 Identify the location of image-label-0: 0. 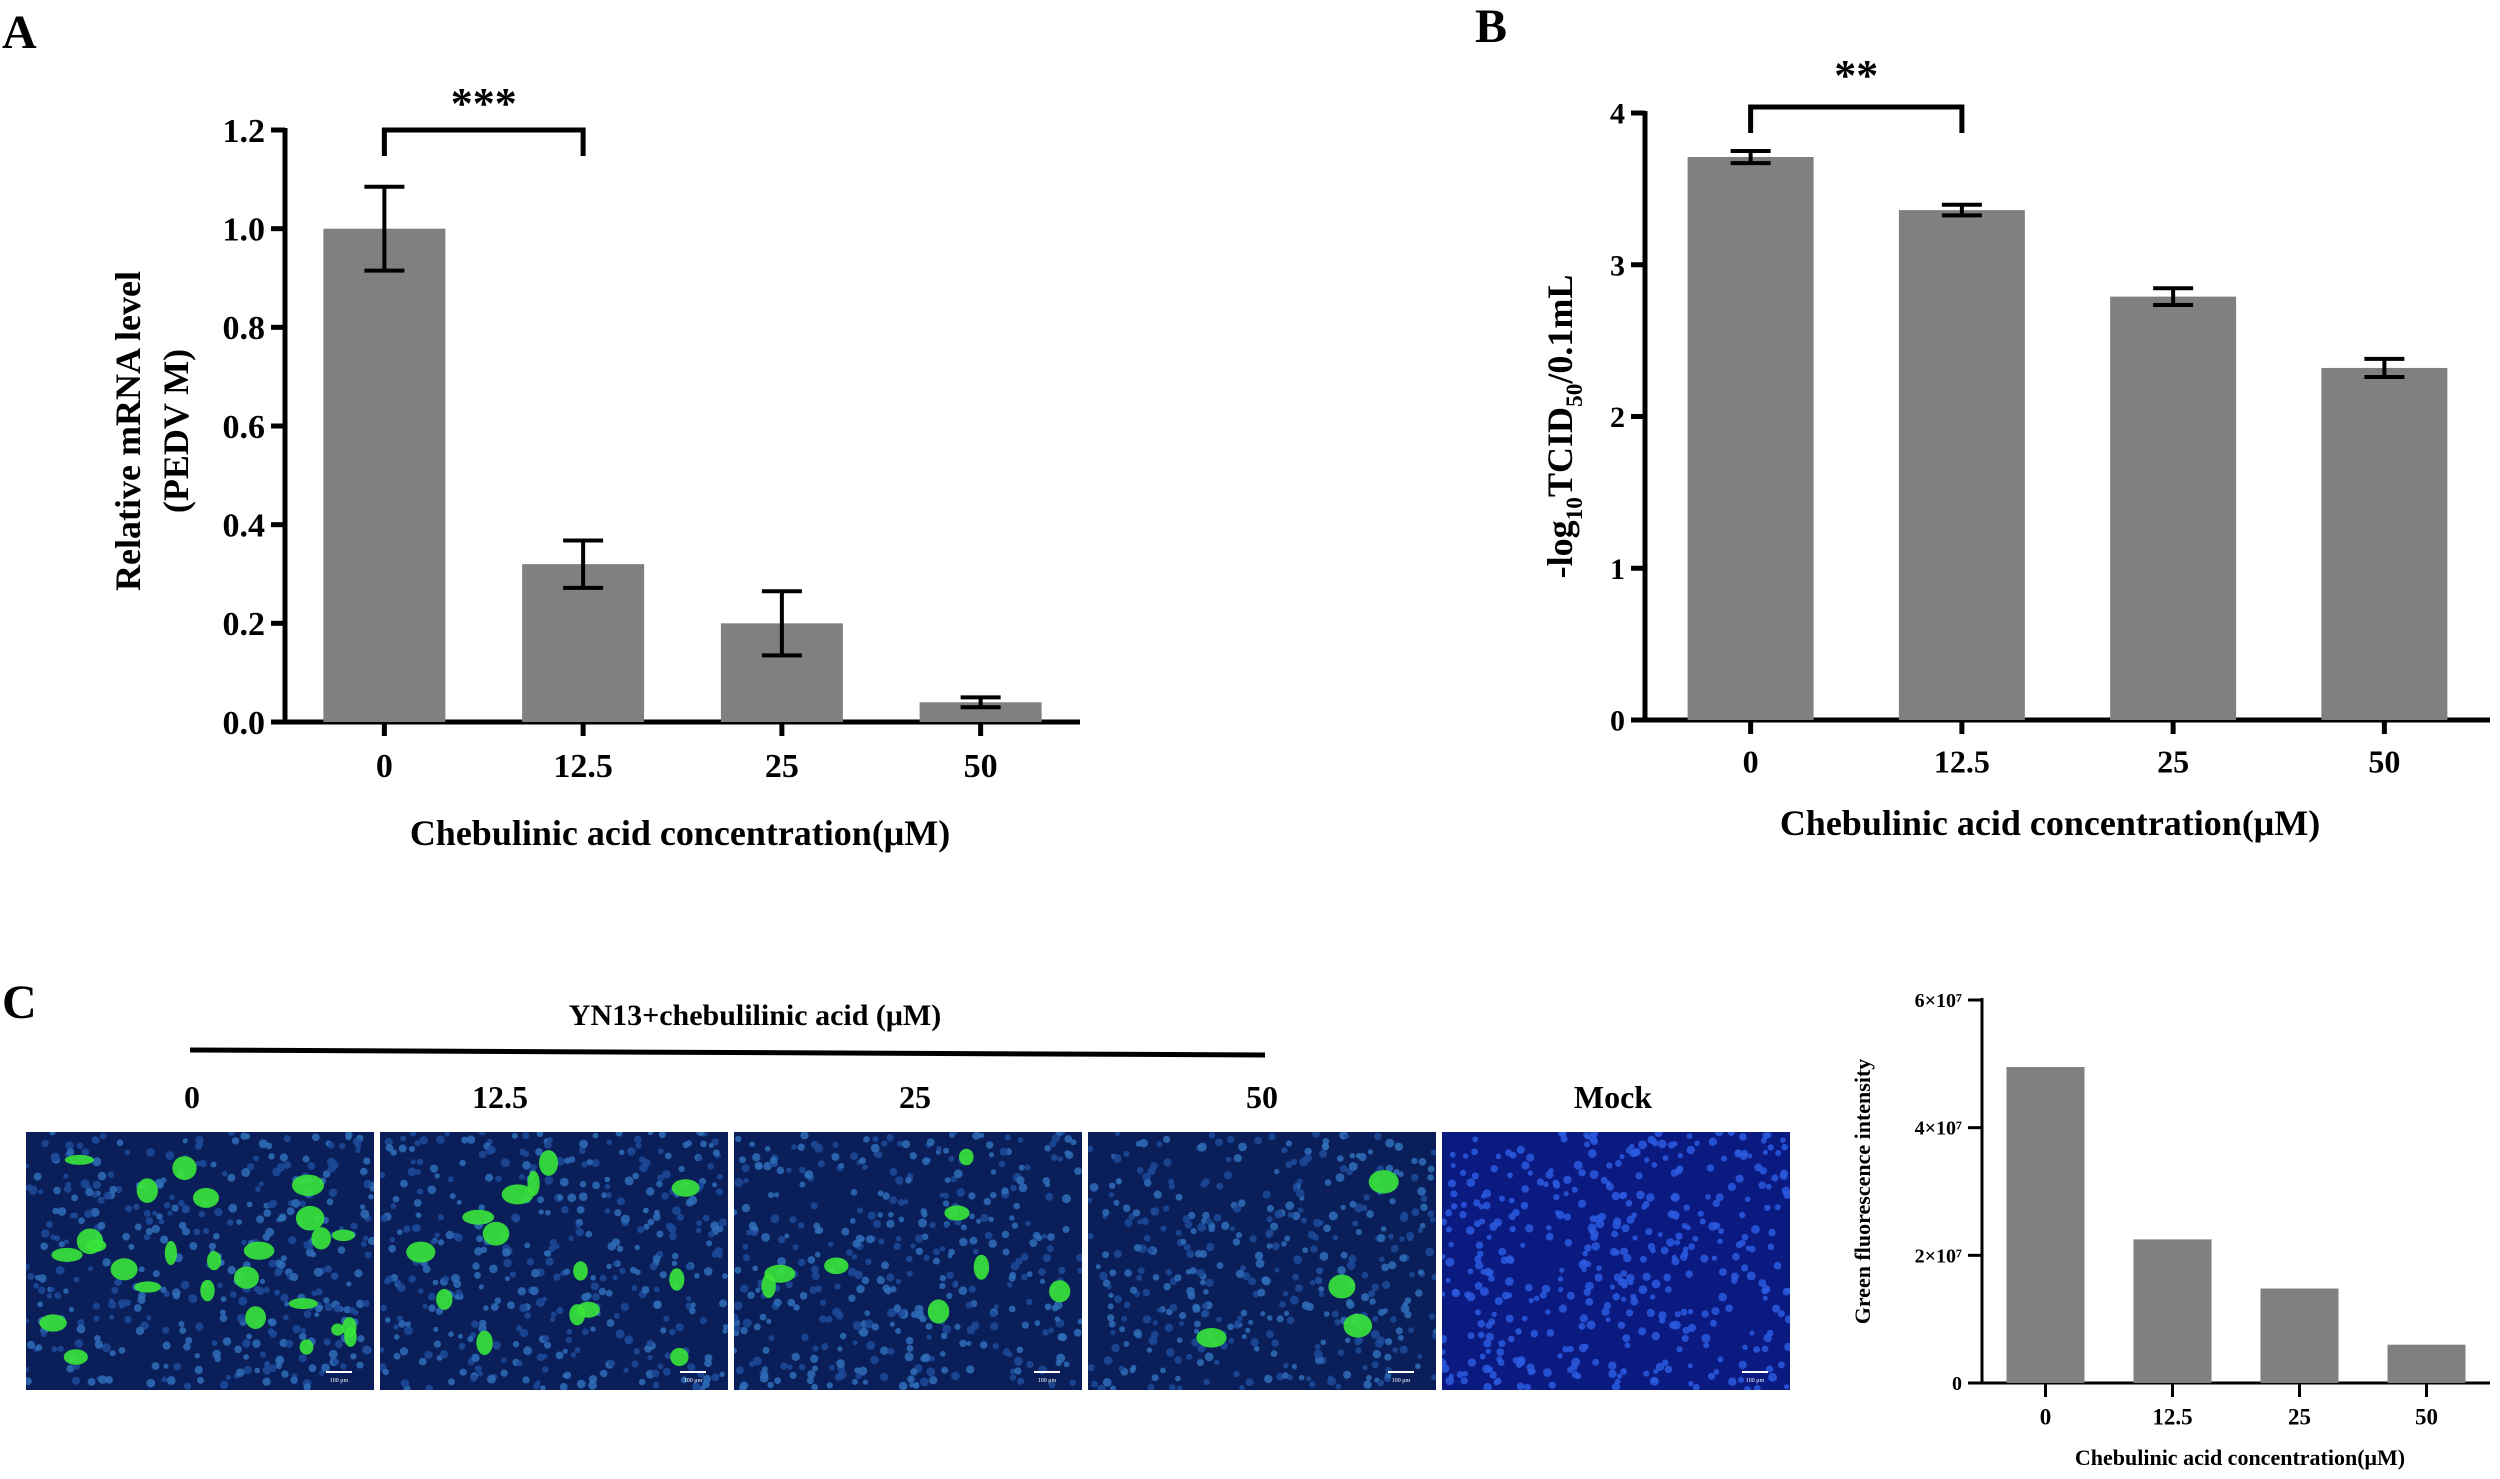
(192, 1097).